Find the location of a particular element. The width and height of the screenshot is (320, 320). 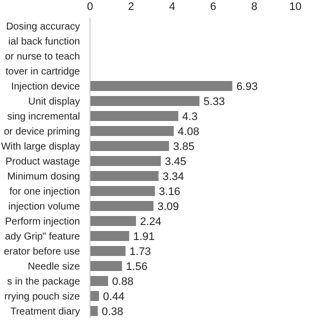

data-label: 1.56 is located at coordinates (137, 266).